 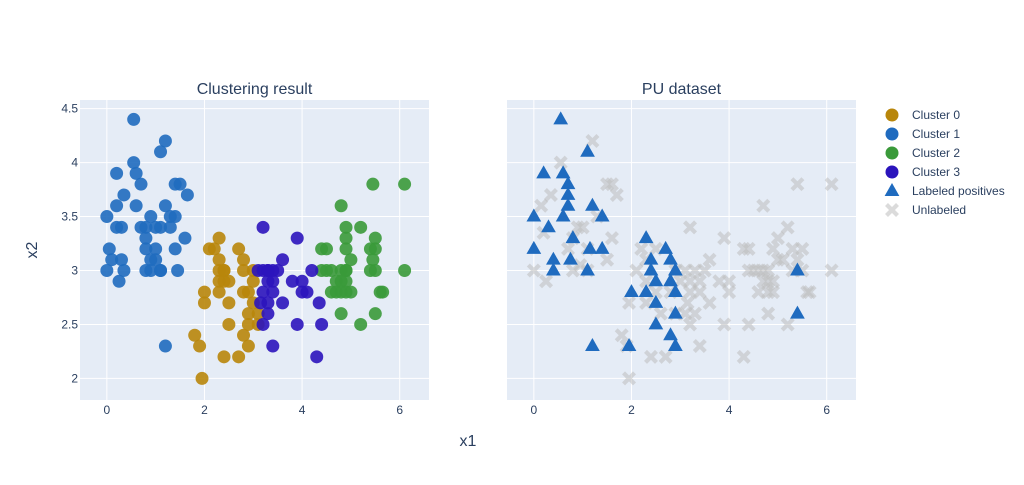 I want to click on legend-label: Unlabeled, so click(x=939, y=210).